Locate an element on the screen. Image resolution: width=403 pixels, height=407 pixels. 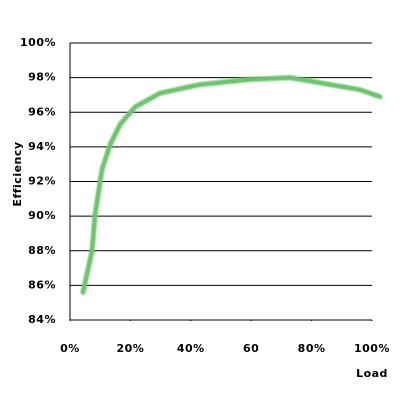
y-tick-label: 86% is located at coordinates (42, 284).